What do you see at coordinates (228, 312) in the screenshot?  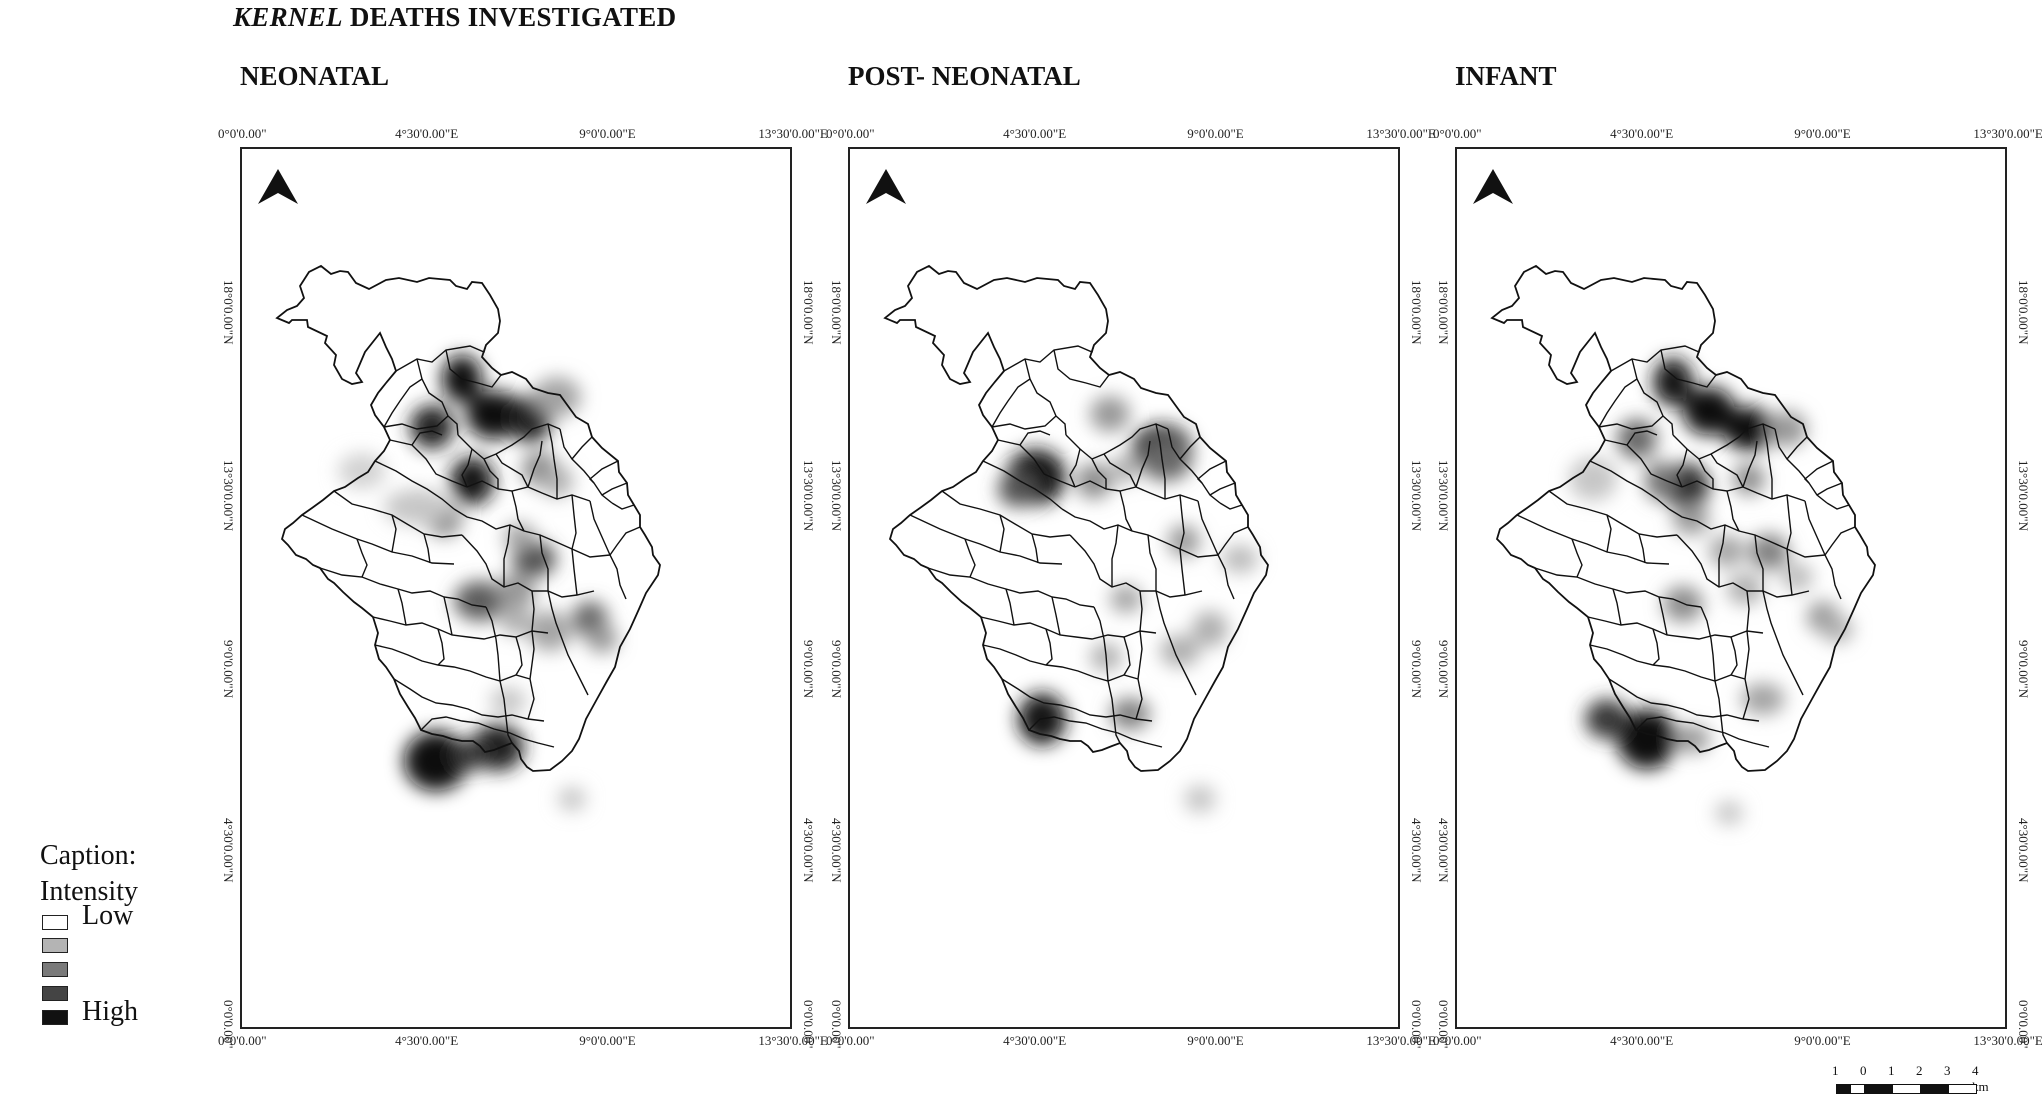 I see `y-tick-left-1-1: 18°0'0.00"N` at bounding box center [228, 312].